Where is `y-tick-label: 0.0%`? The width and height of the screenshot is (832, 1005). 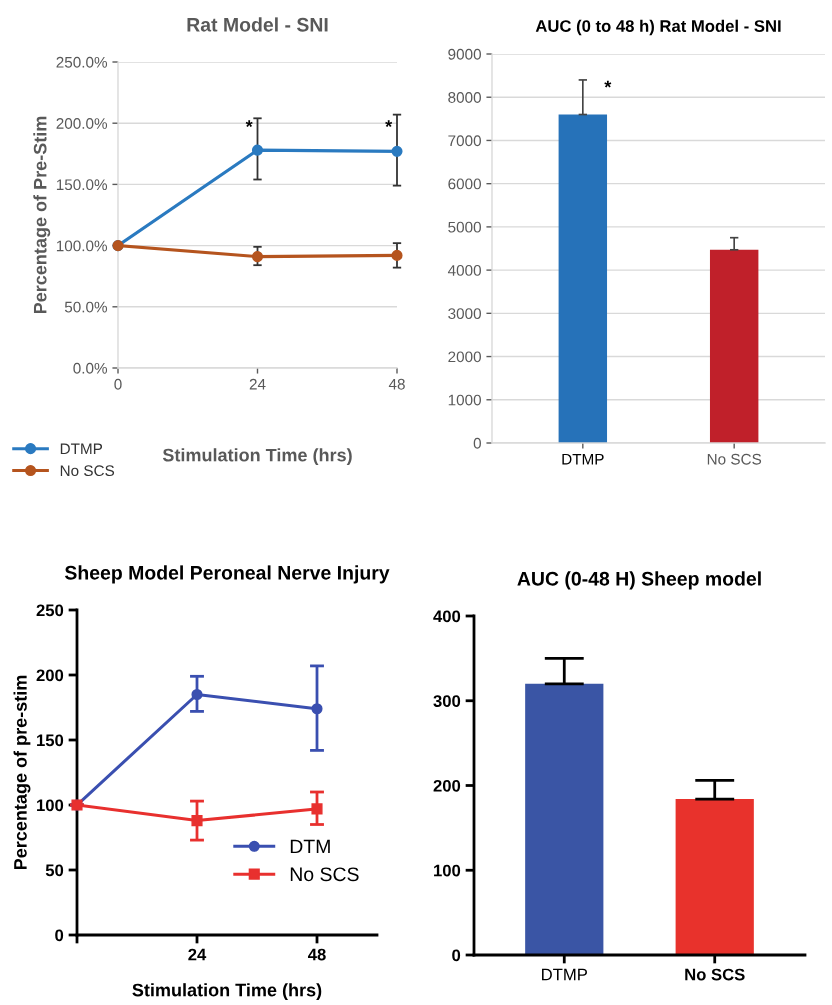
y-tick-label: 0.0% is located at coordinates (90, 368).